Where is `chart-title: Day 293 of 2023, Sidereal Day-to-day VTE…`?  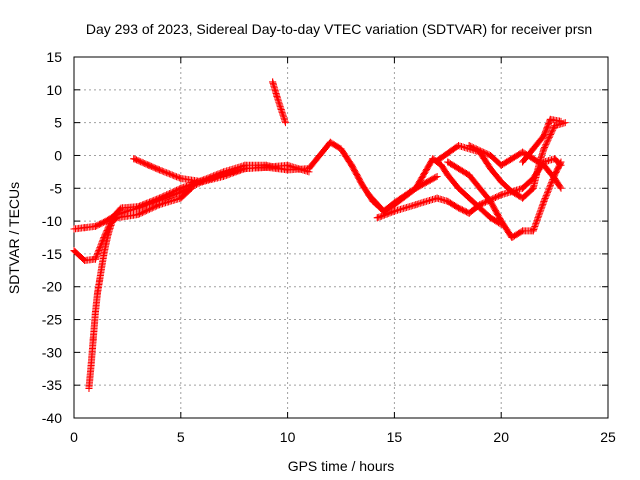 chart-title: Day 293 of 2023, Sidereal Day-to-day VTE… is located at coordinates (339, 29).